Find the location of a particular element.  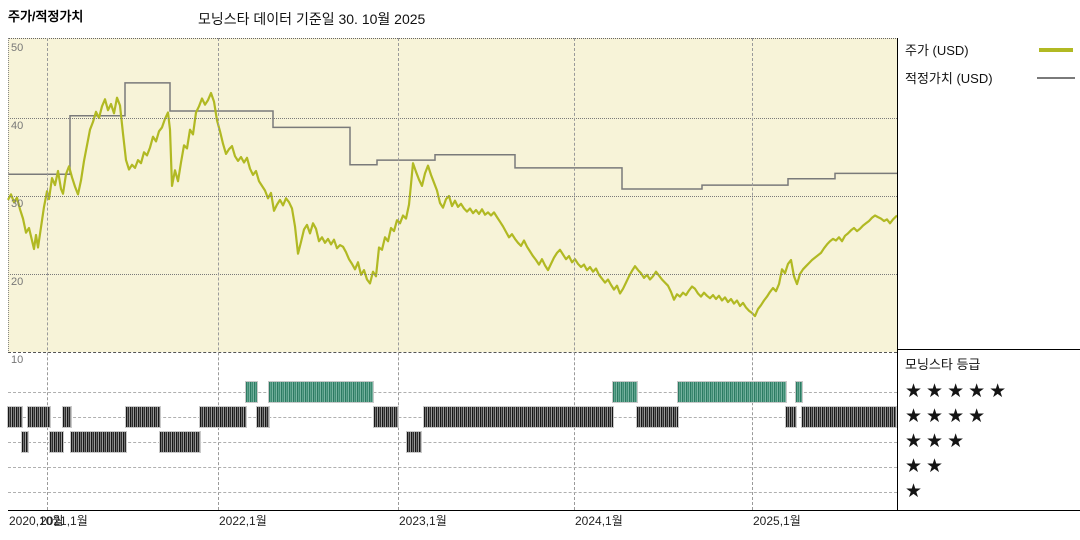

chart-title: 모닝스타 데이터 기준일 30. 10월 2025 is located at coordinates (312, 19).